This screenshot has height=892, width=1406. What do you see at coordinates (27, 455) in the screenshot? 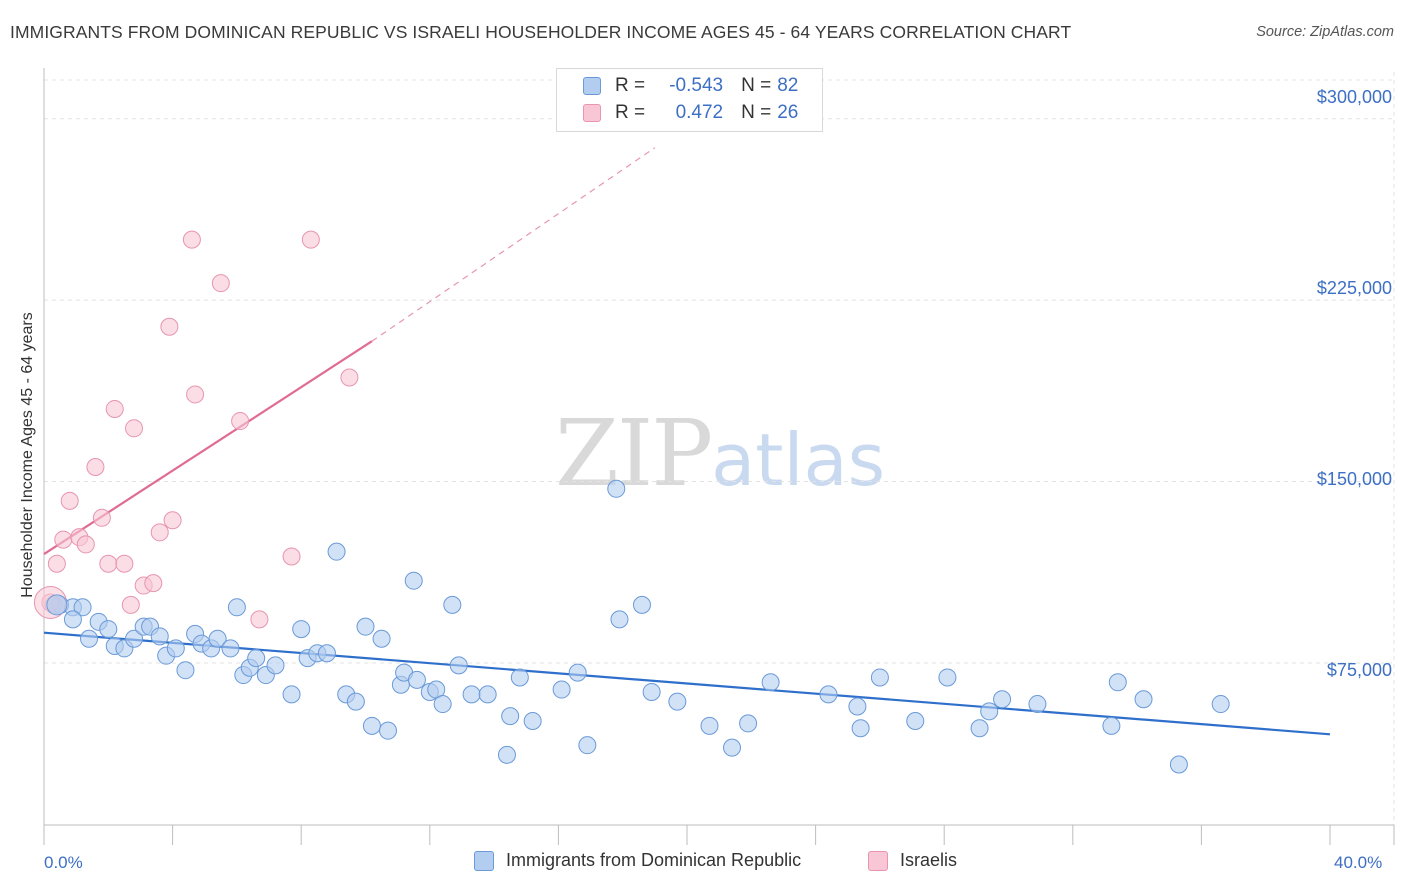
I see `y-axis-label: Householder Income Ages 45 - 64 years` at bounding box center [27, 455].